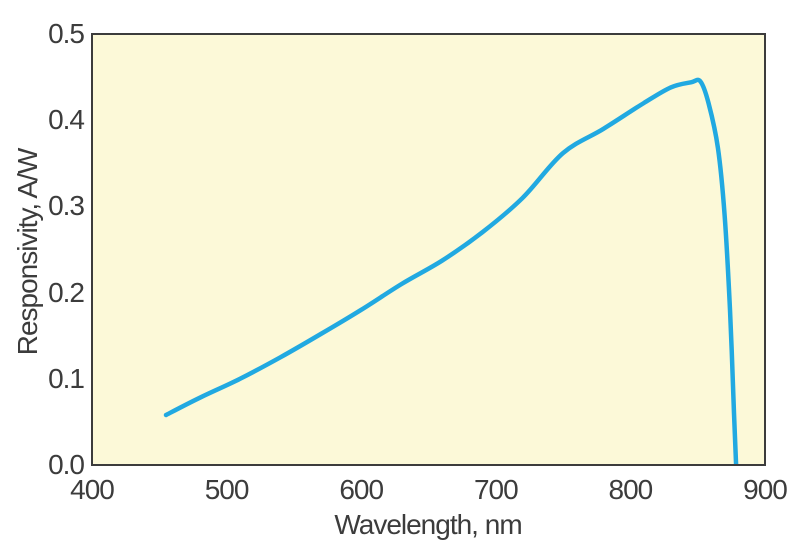  I want to click on x-tick-label-400: 400, so click(92, 489).